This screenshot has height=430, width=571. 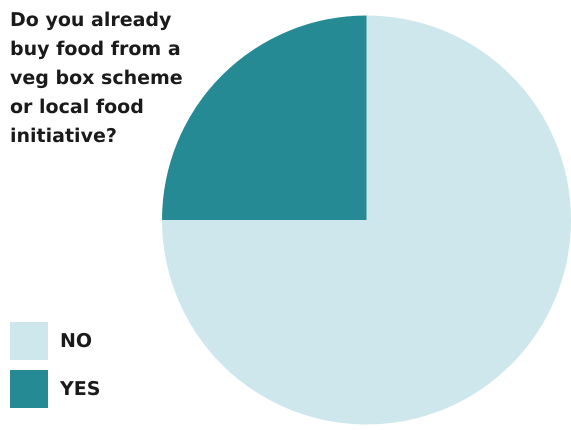 What do you see at coordinates (76, 341) in the screenshot?
I see `legend-label: NO` at bounding box center [76, 341].